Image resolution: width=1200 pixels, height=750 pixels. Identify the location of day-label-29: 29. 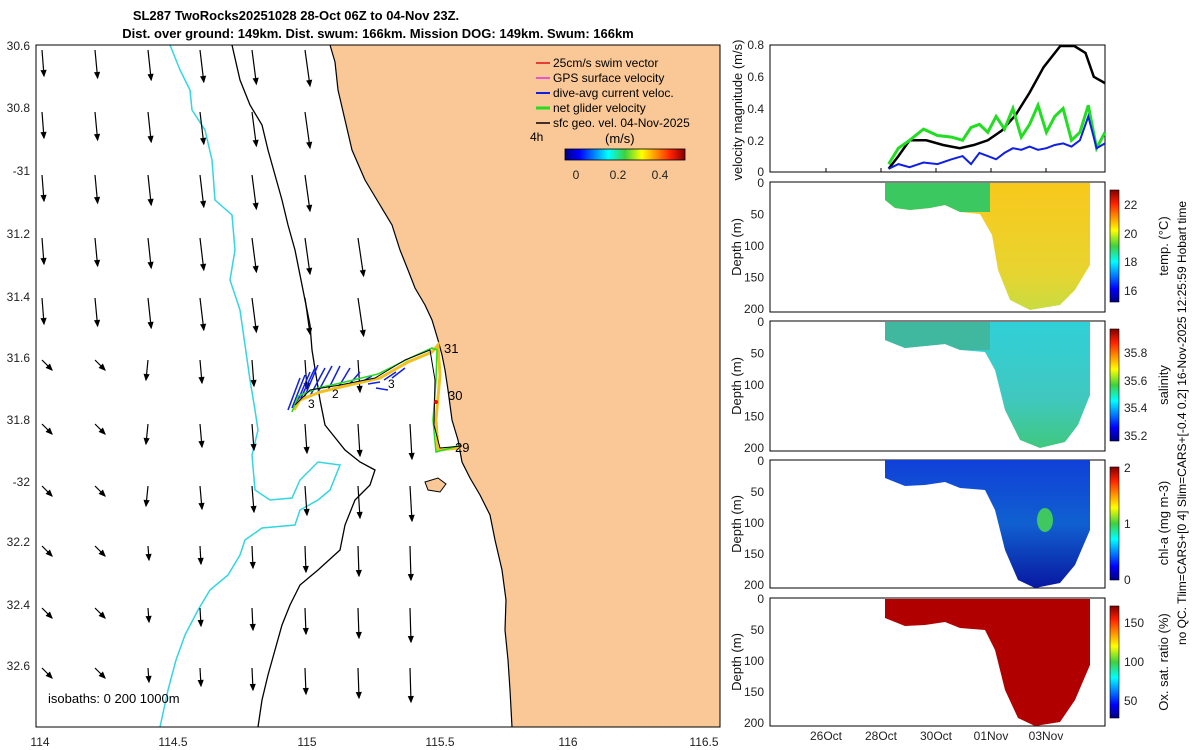
(462, 447).